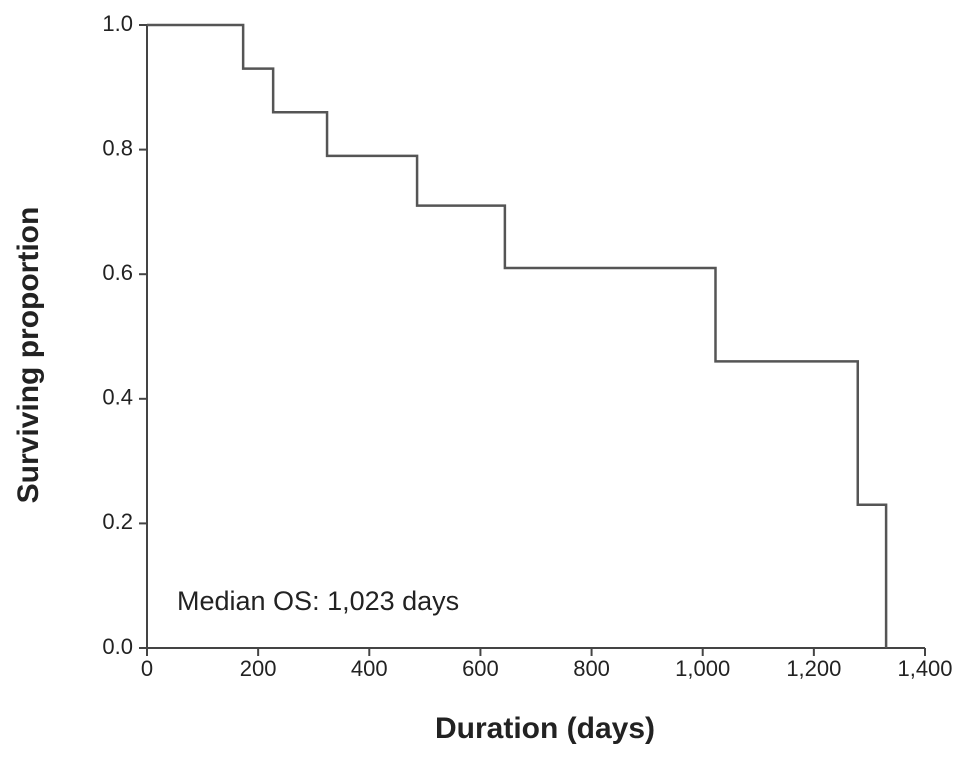  I want to click on y-tick-label: 0.2, so click(117, 521).